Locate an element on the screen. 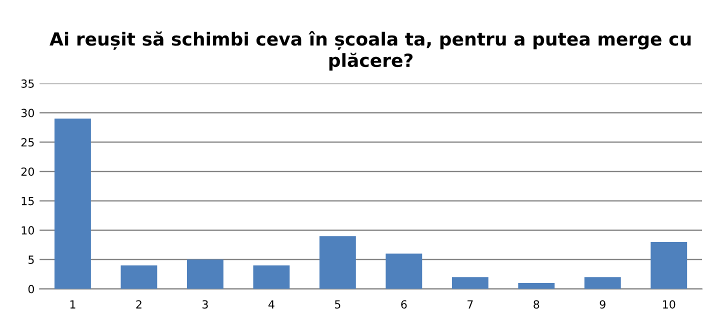 The height and width of the screenshot is (321, 720). x-tick-label: 10 is located at coordinates (669, 304).